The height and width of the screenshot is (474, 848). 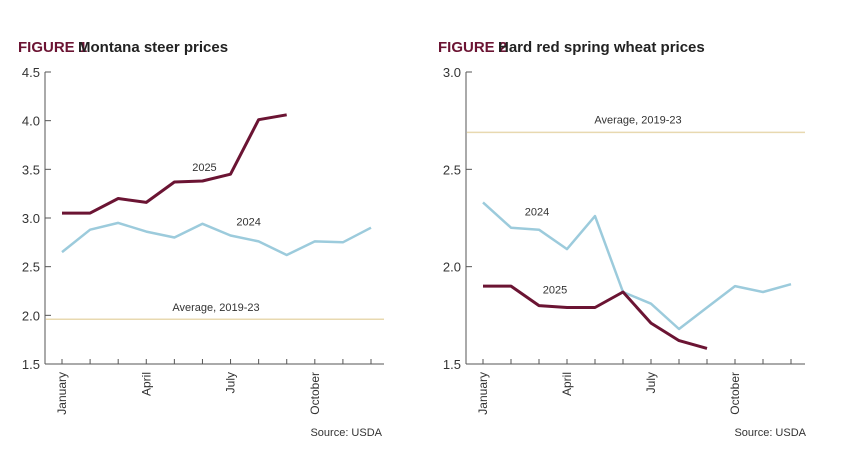 What do you see at coordinates (637, 120) in the screenshot?
I see `figure-2-average-label: Average, 2019-23` at bounding box center [637, 120].